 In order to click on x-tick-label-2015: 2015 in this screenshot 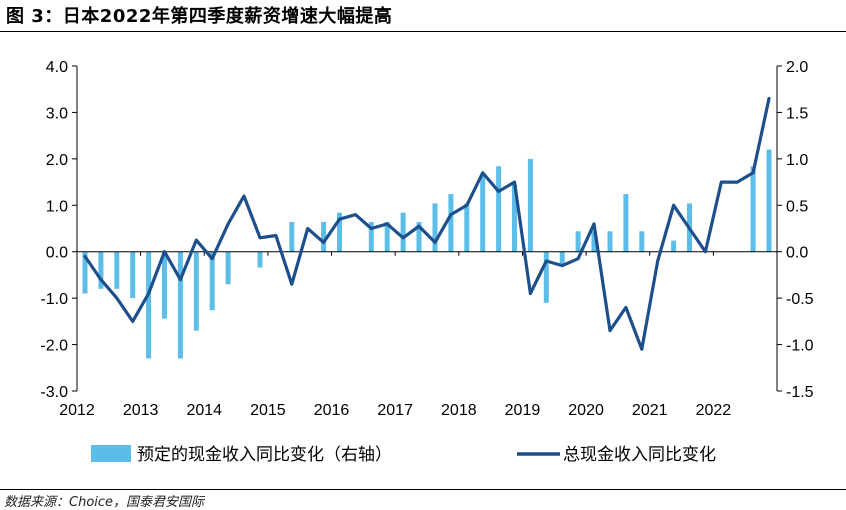, I will do `click(268, 410)`.